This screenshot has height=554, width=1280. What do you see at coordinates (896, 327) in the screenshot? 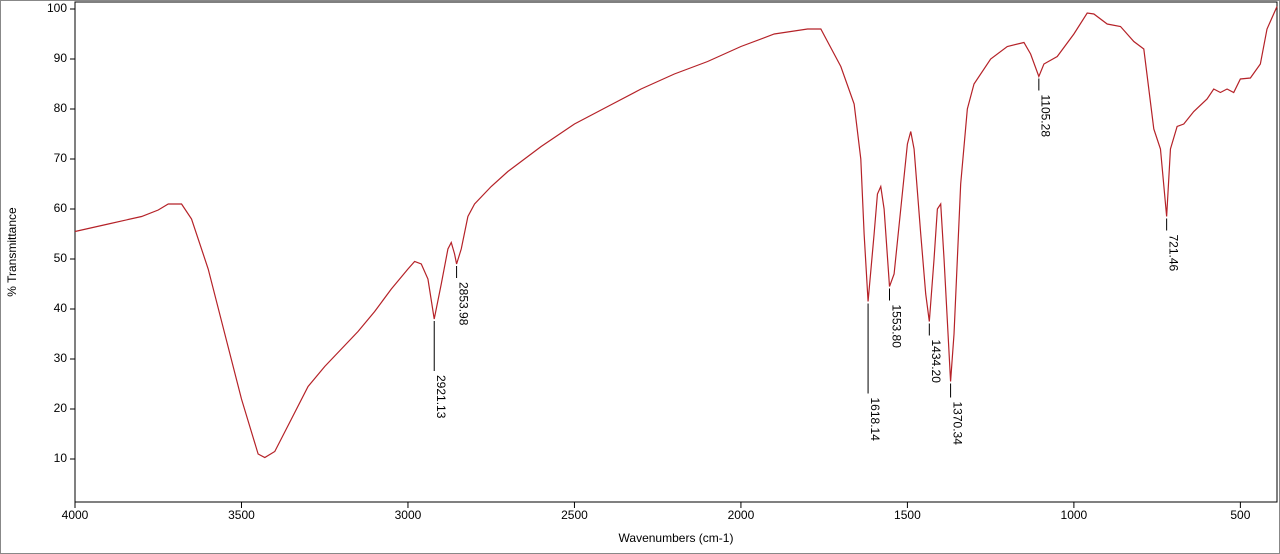
I see `peak-label: 1553.80` at bounding box center [896, 327].